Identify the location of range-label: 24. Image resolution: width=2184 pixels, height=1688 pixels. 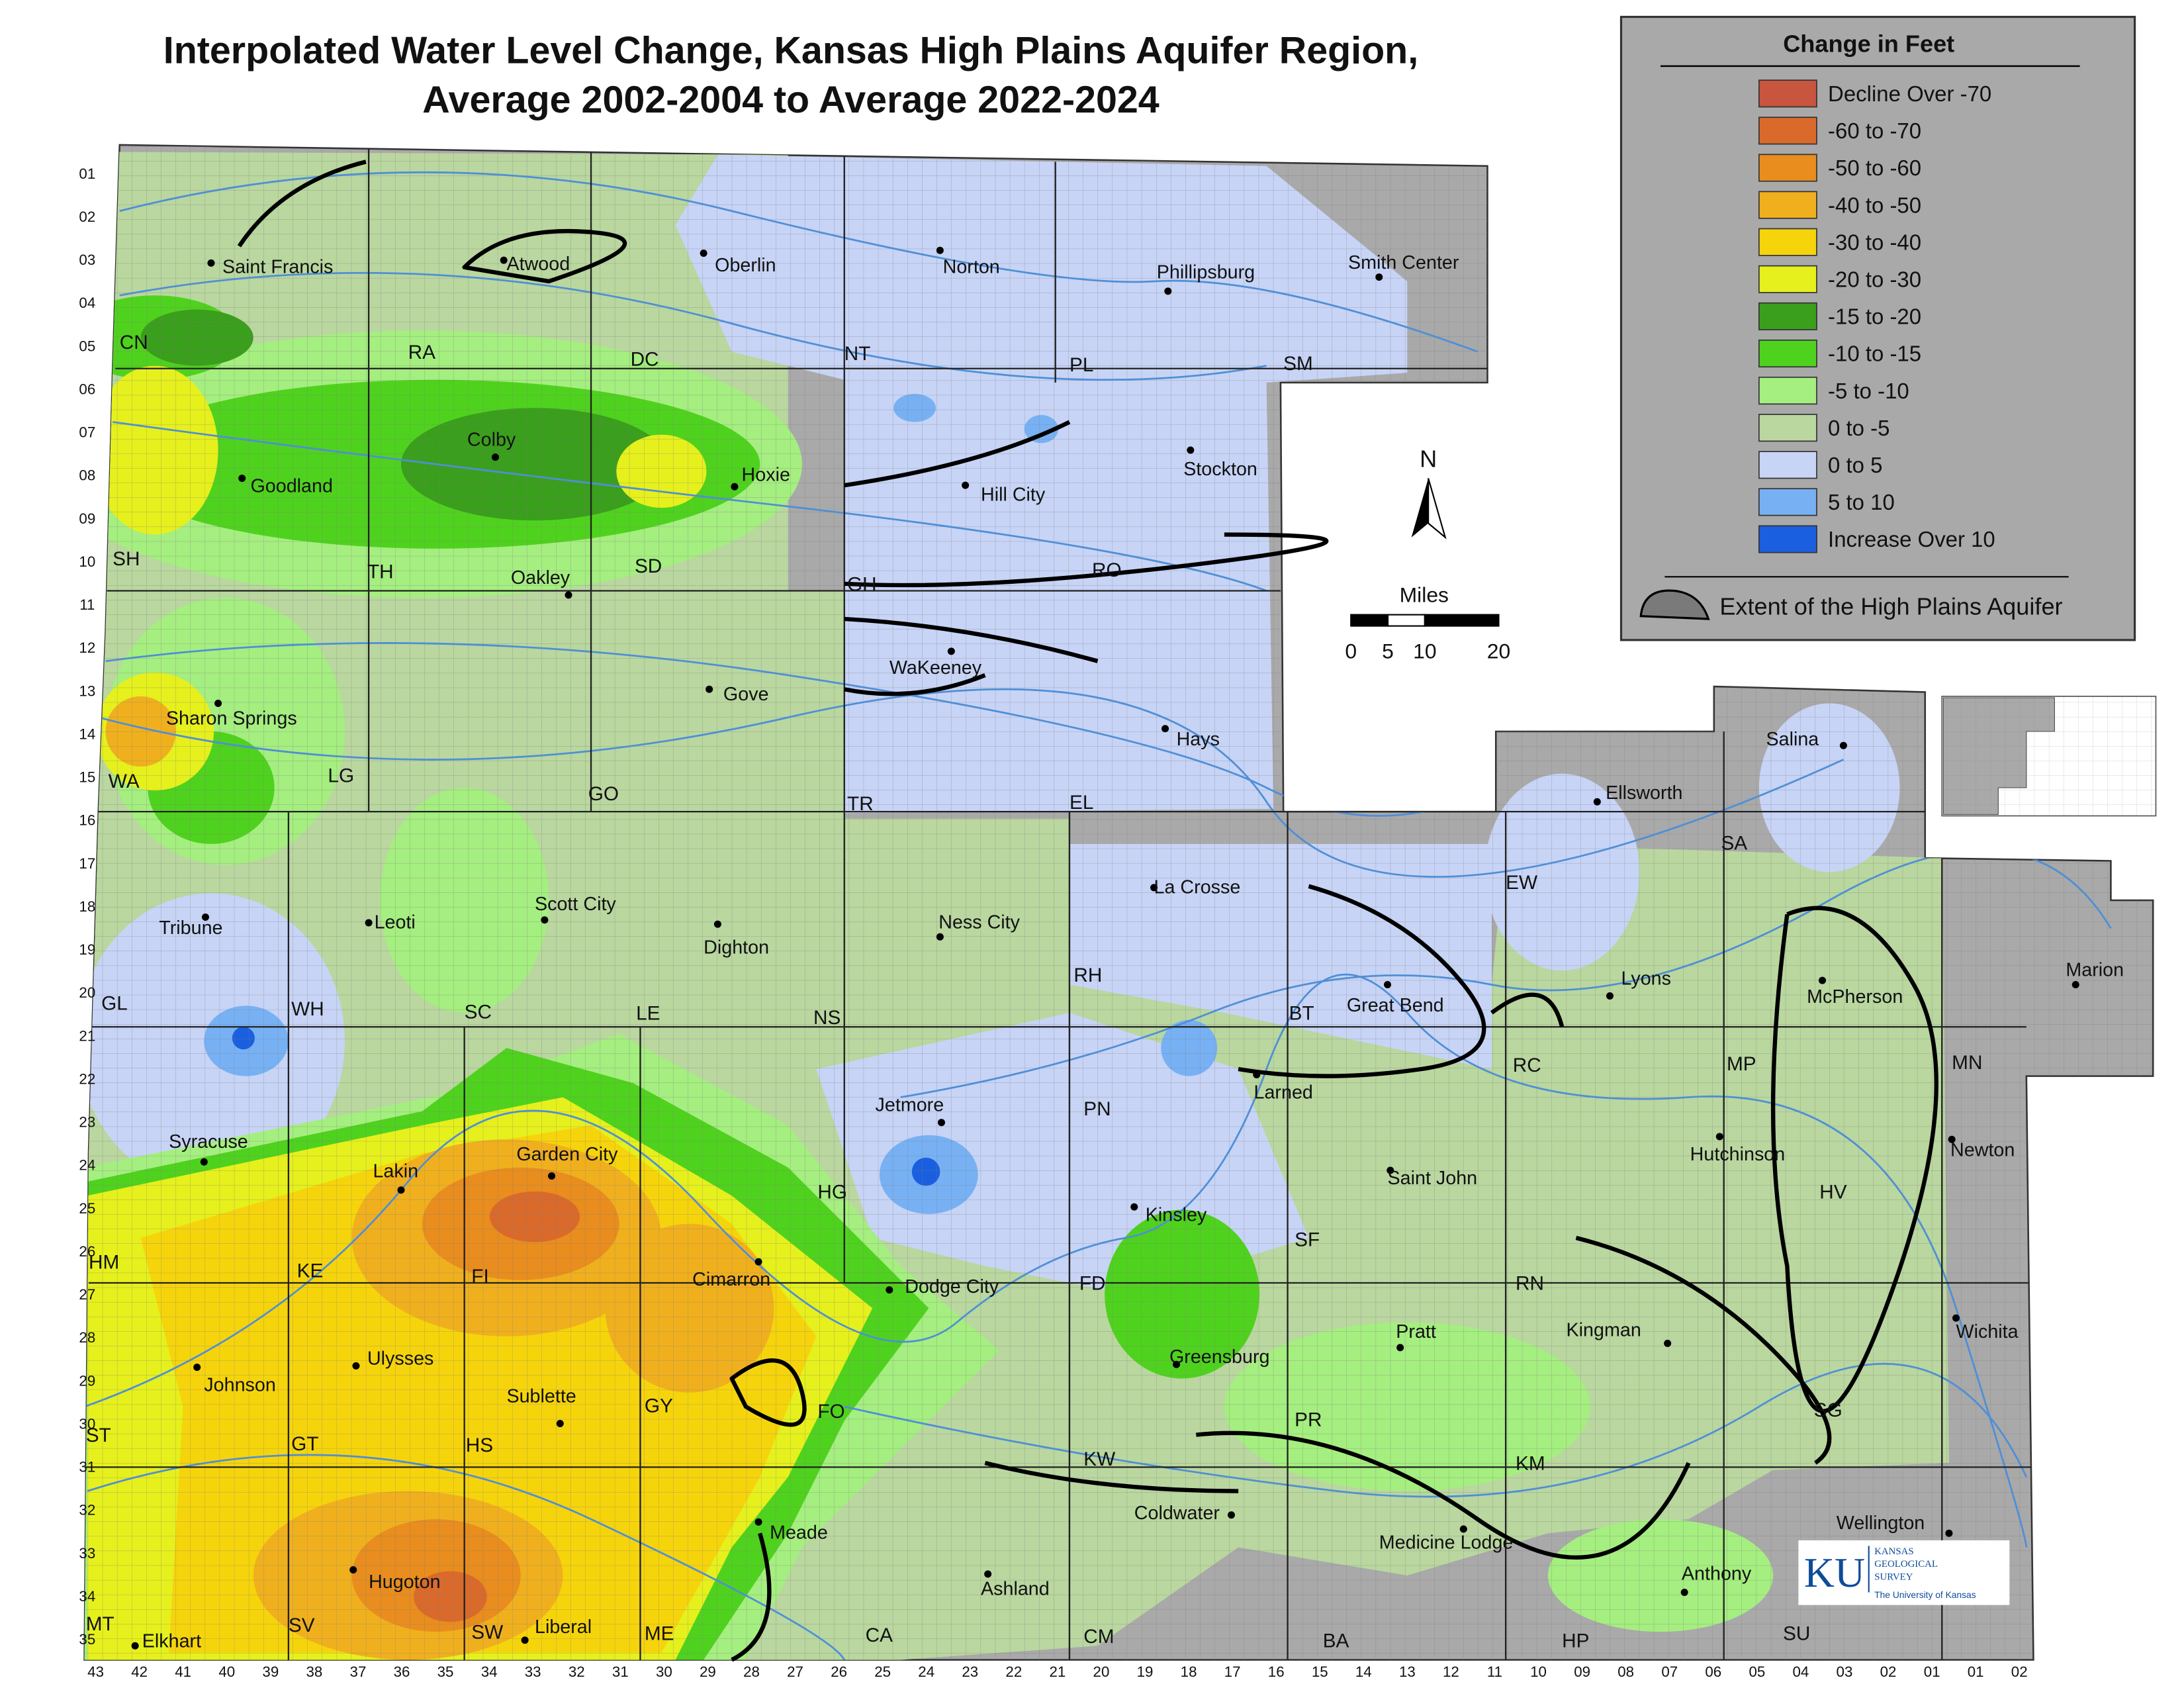
(926, 1672).